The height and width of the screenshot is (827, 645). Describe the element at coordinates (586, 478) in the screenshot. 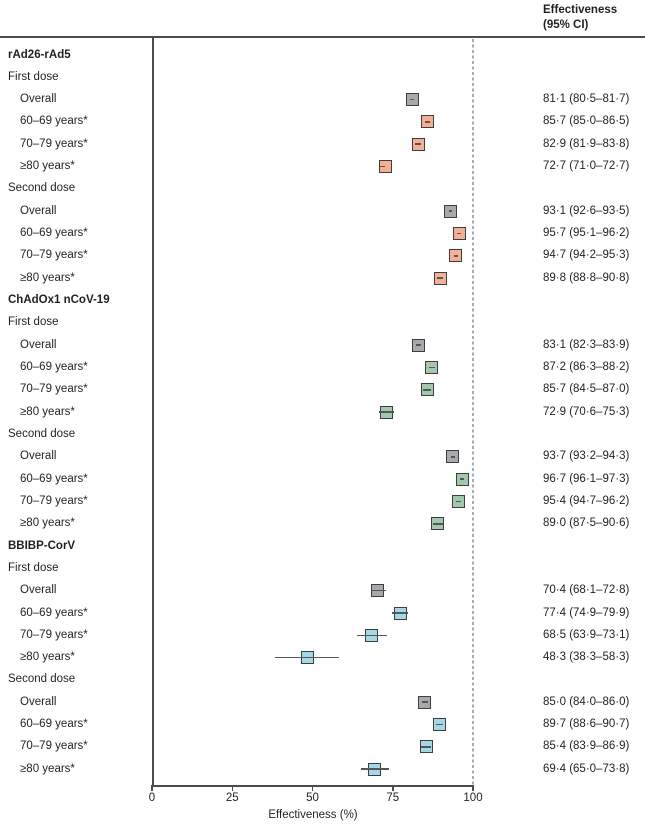

I see `effectiveness-value: 96·7 (96·1–97·3)` at that location.